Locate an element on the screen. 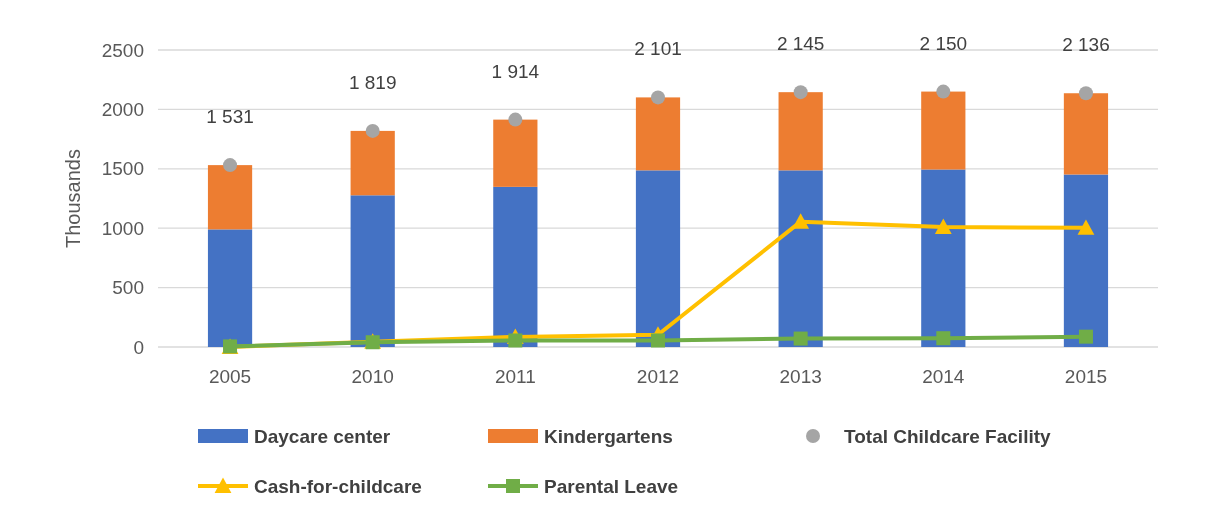 The width and height of the screenshot is (1216, 511). y-tick-label: 2000 is located at coordinates (122, 110).